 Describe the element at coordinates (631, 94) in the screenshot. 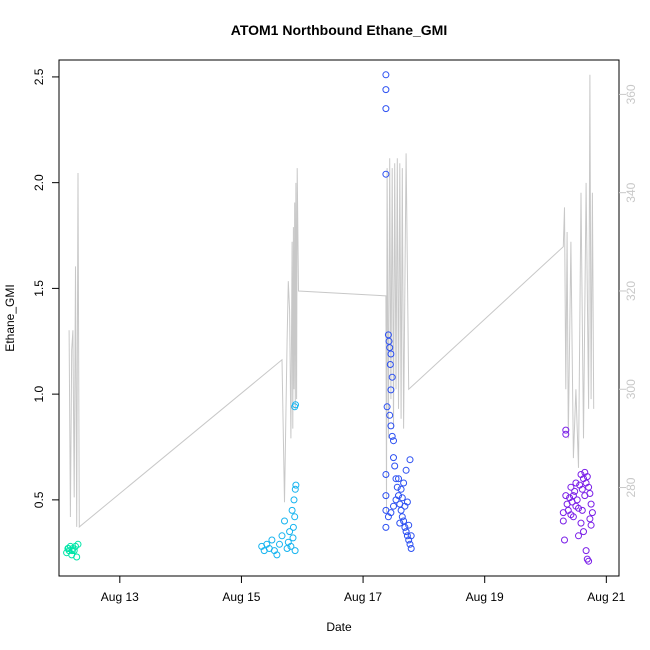

I see `y2-tick-label: 360` at that location.